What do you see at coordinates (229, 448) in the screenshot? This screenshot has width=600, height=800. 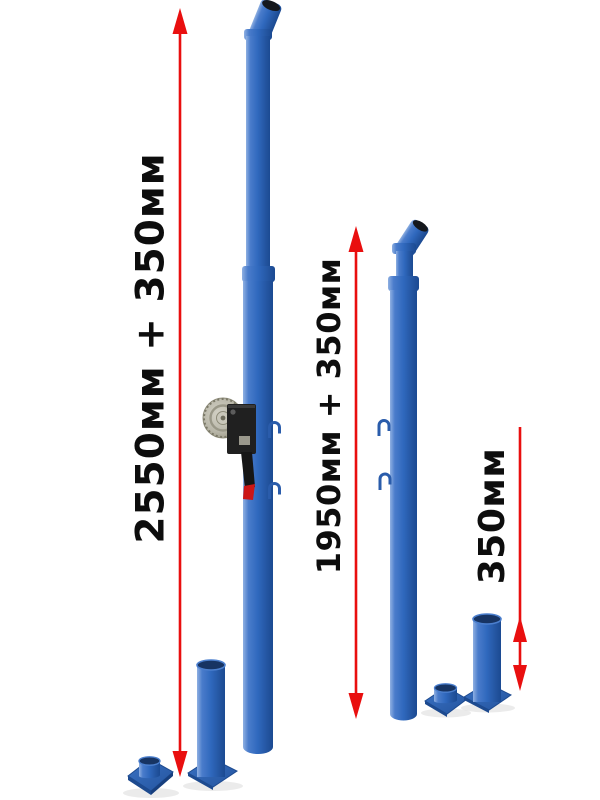 I see `winch` at bounding box center [229, 448].